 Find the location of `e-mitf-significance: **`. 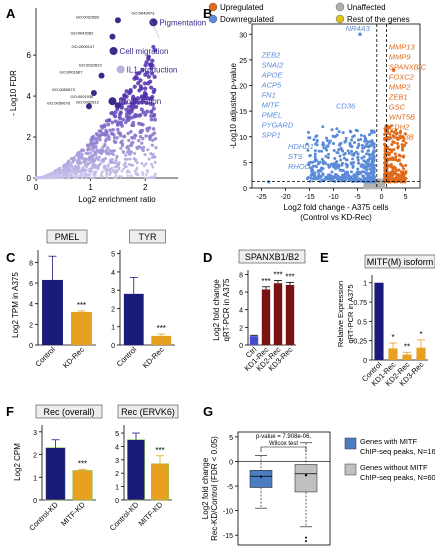

e-mitf-significance: ** is located at coordinates (407, 346).